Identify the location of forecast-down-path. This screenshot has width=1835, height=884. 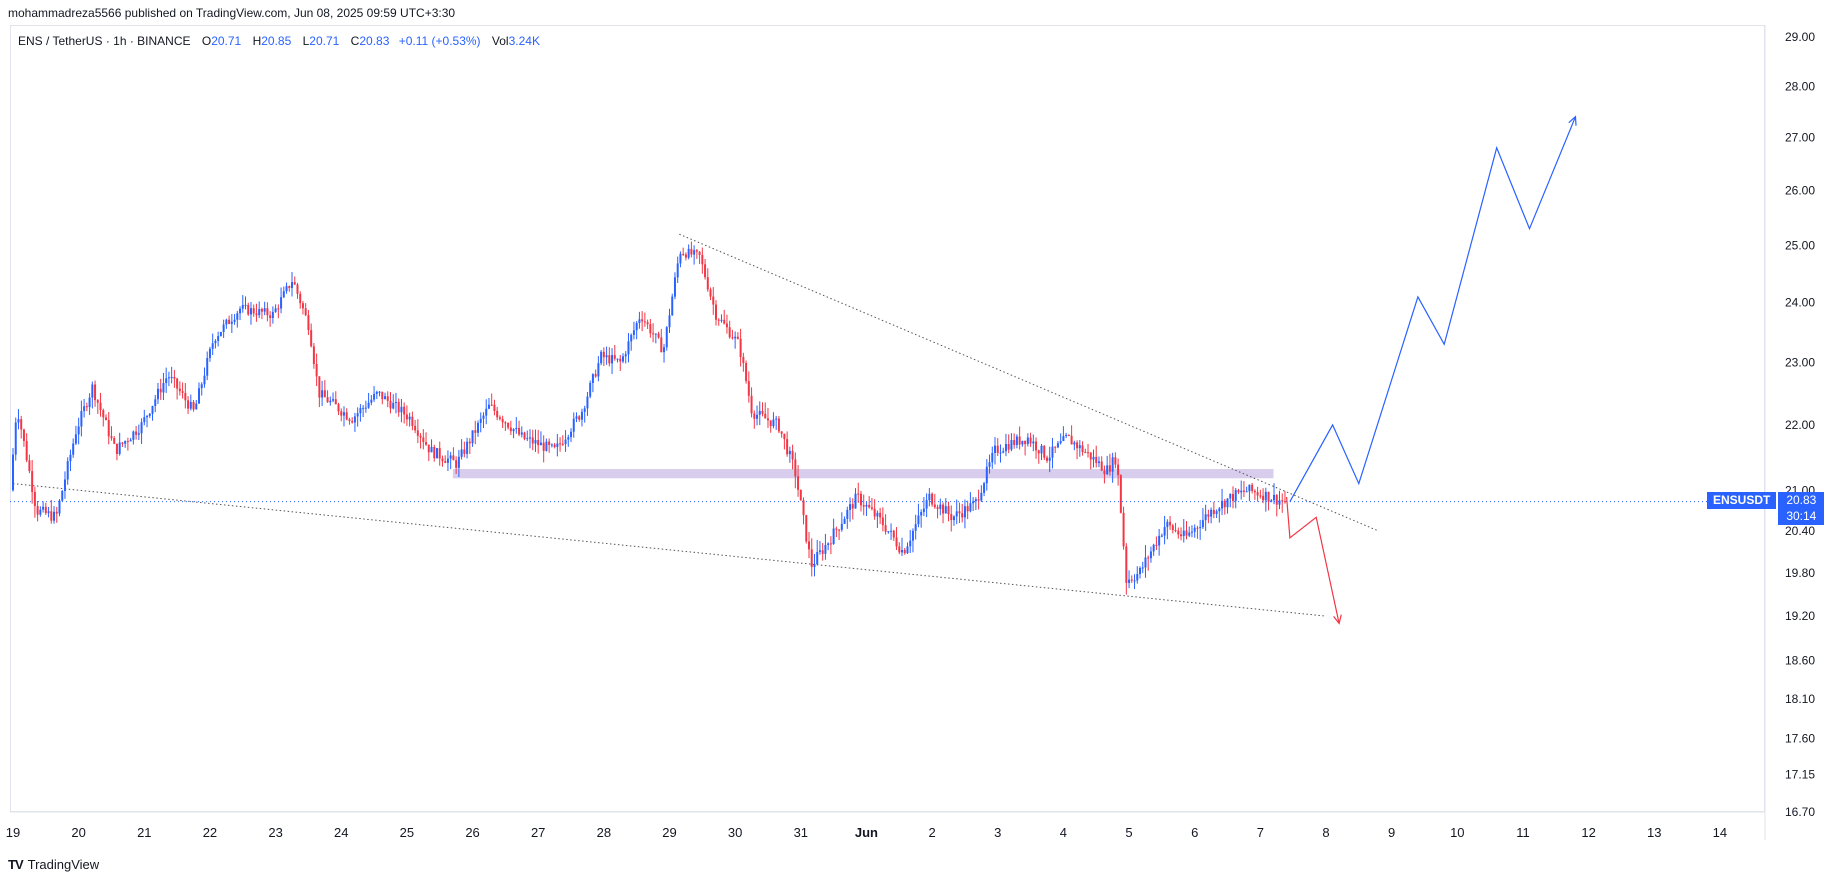
(1313, 560).